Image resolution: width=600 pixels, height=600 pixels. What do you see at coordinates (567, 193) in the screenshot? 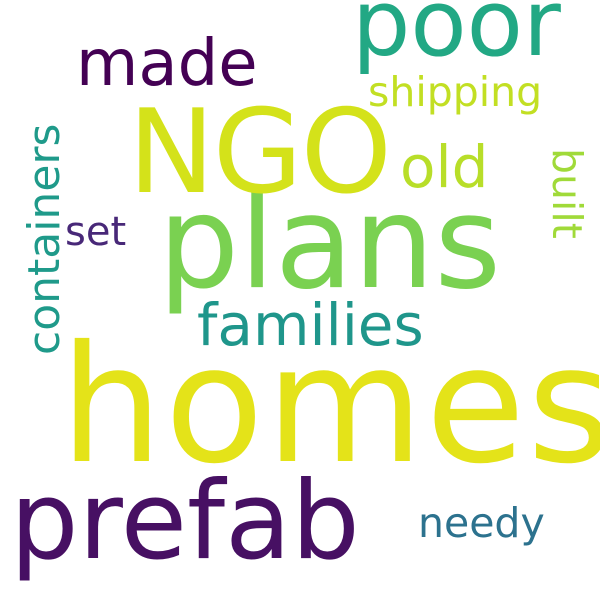
I see `word-built: built` at bounding box center [567, 193].